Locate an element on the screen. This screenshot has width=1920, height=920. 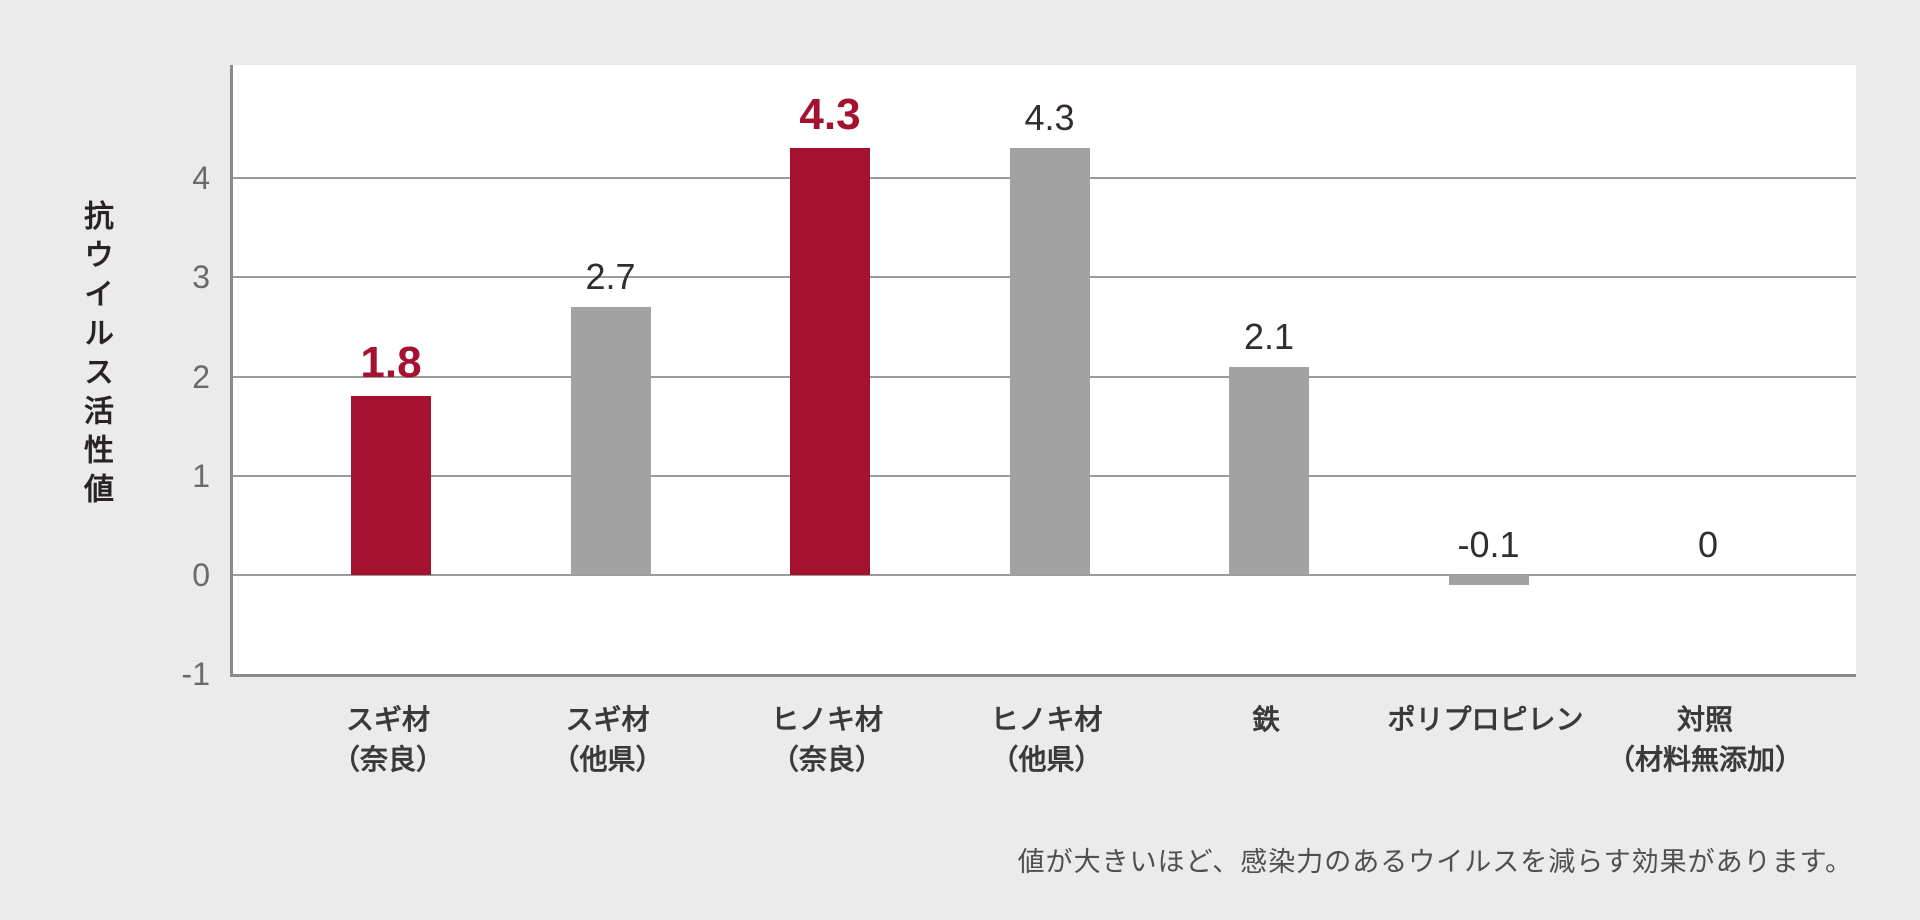
y-tick-label-4: 4 is located at coordinates (201, 178).